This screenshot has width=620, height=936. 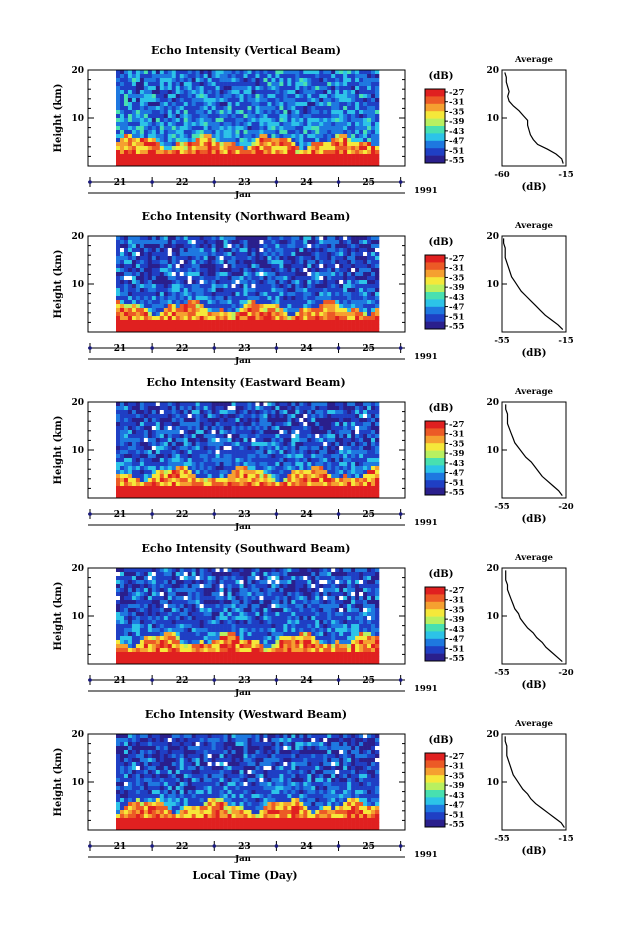 I want to click on colorbar-tick-label: -55, so click(x=456, y=825).